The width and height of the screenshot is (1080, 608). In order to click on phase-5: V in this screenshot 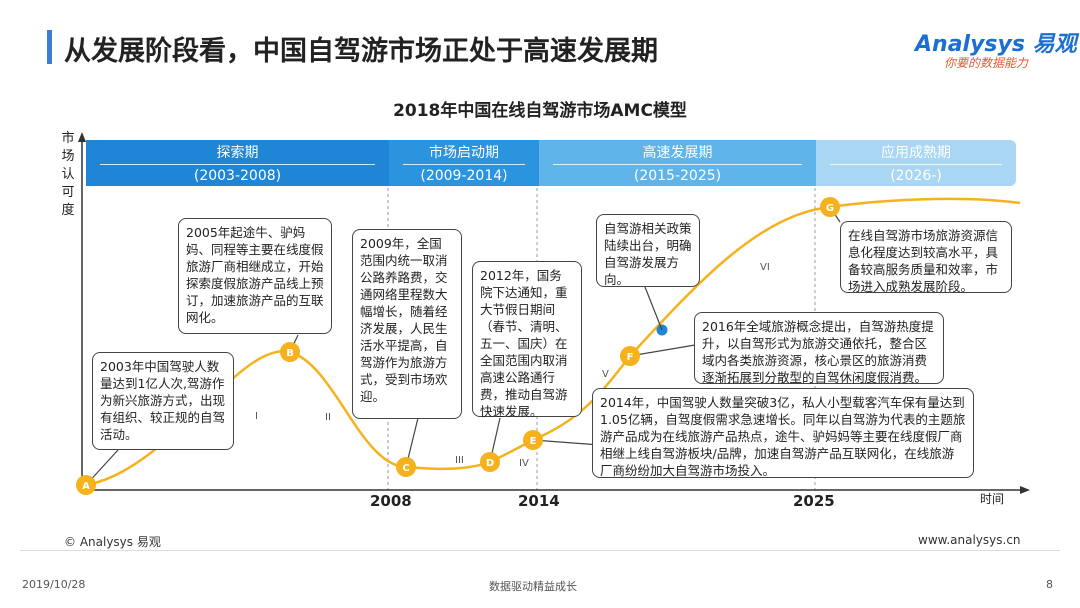, I will do `click(605, 374)`.